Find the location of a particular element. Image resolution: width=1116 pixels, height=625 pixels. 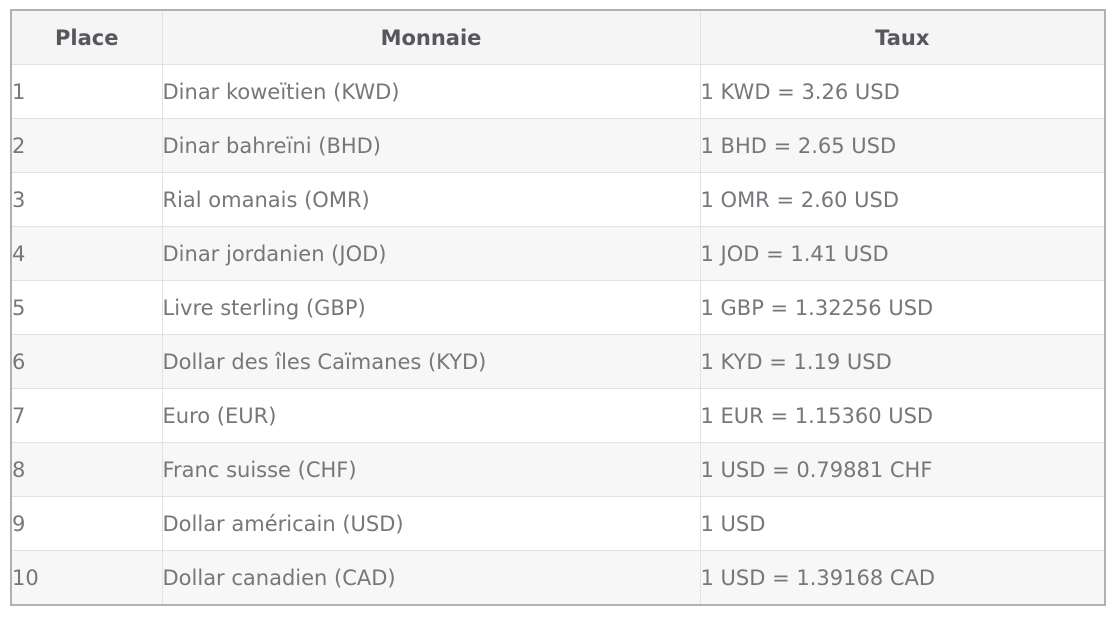

table-row: 1 Dinar koweïtien (KWD) 1 KWD = 3.26 USD is located at coordinates (558, 91).